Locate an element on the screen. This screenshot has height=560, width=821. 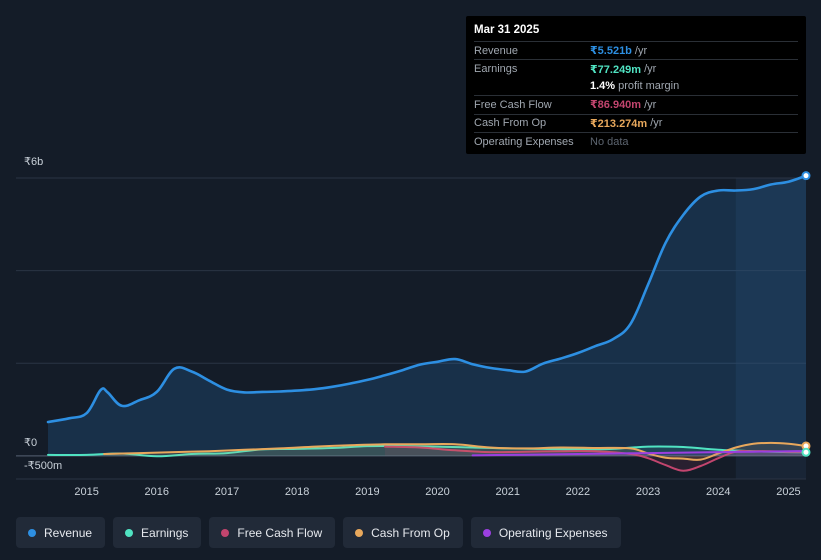
y-tick-label: ₹6b is located at coordinates (33, 162).